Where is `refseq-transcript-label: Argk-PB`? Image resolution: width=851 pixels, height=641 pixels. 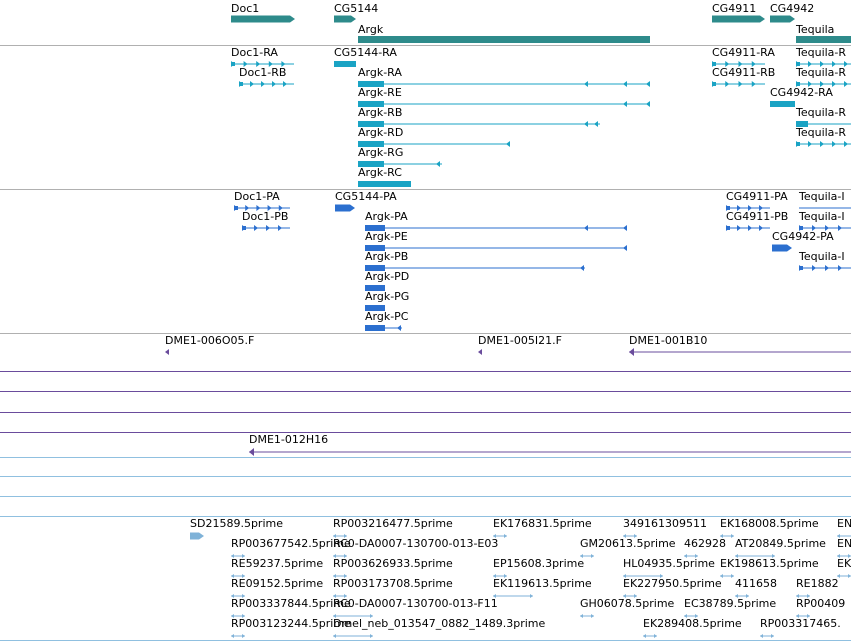 refseq-transcript-label: Argk-PB is located at coordinates (387, 256).